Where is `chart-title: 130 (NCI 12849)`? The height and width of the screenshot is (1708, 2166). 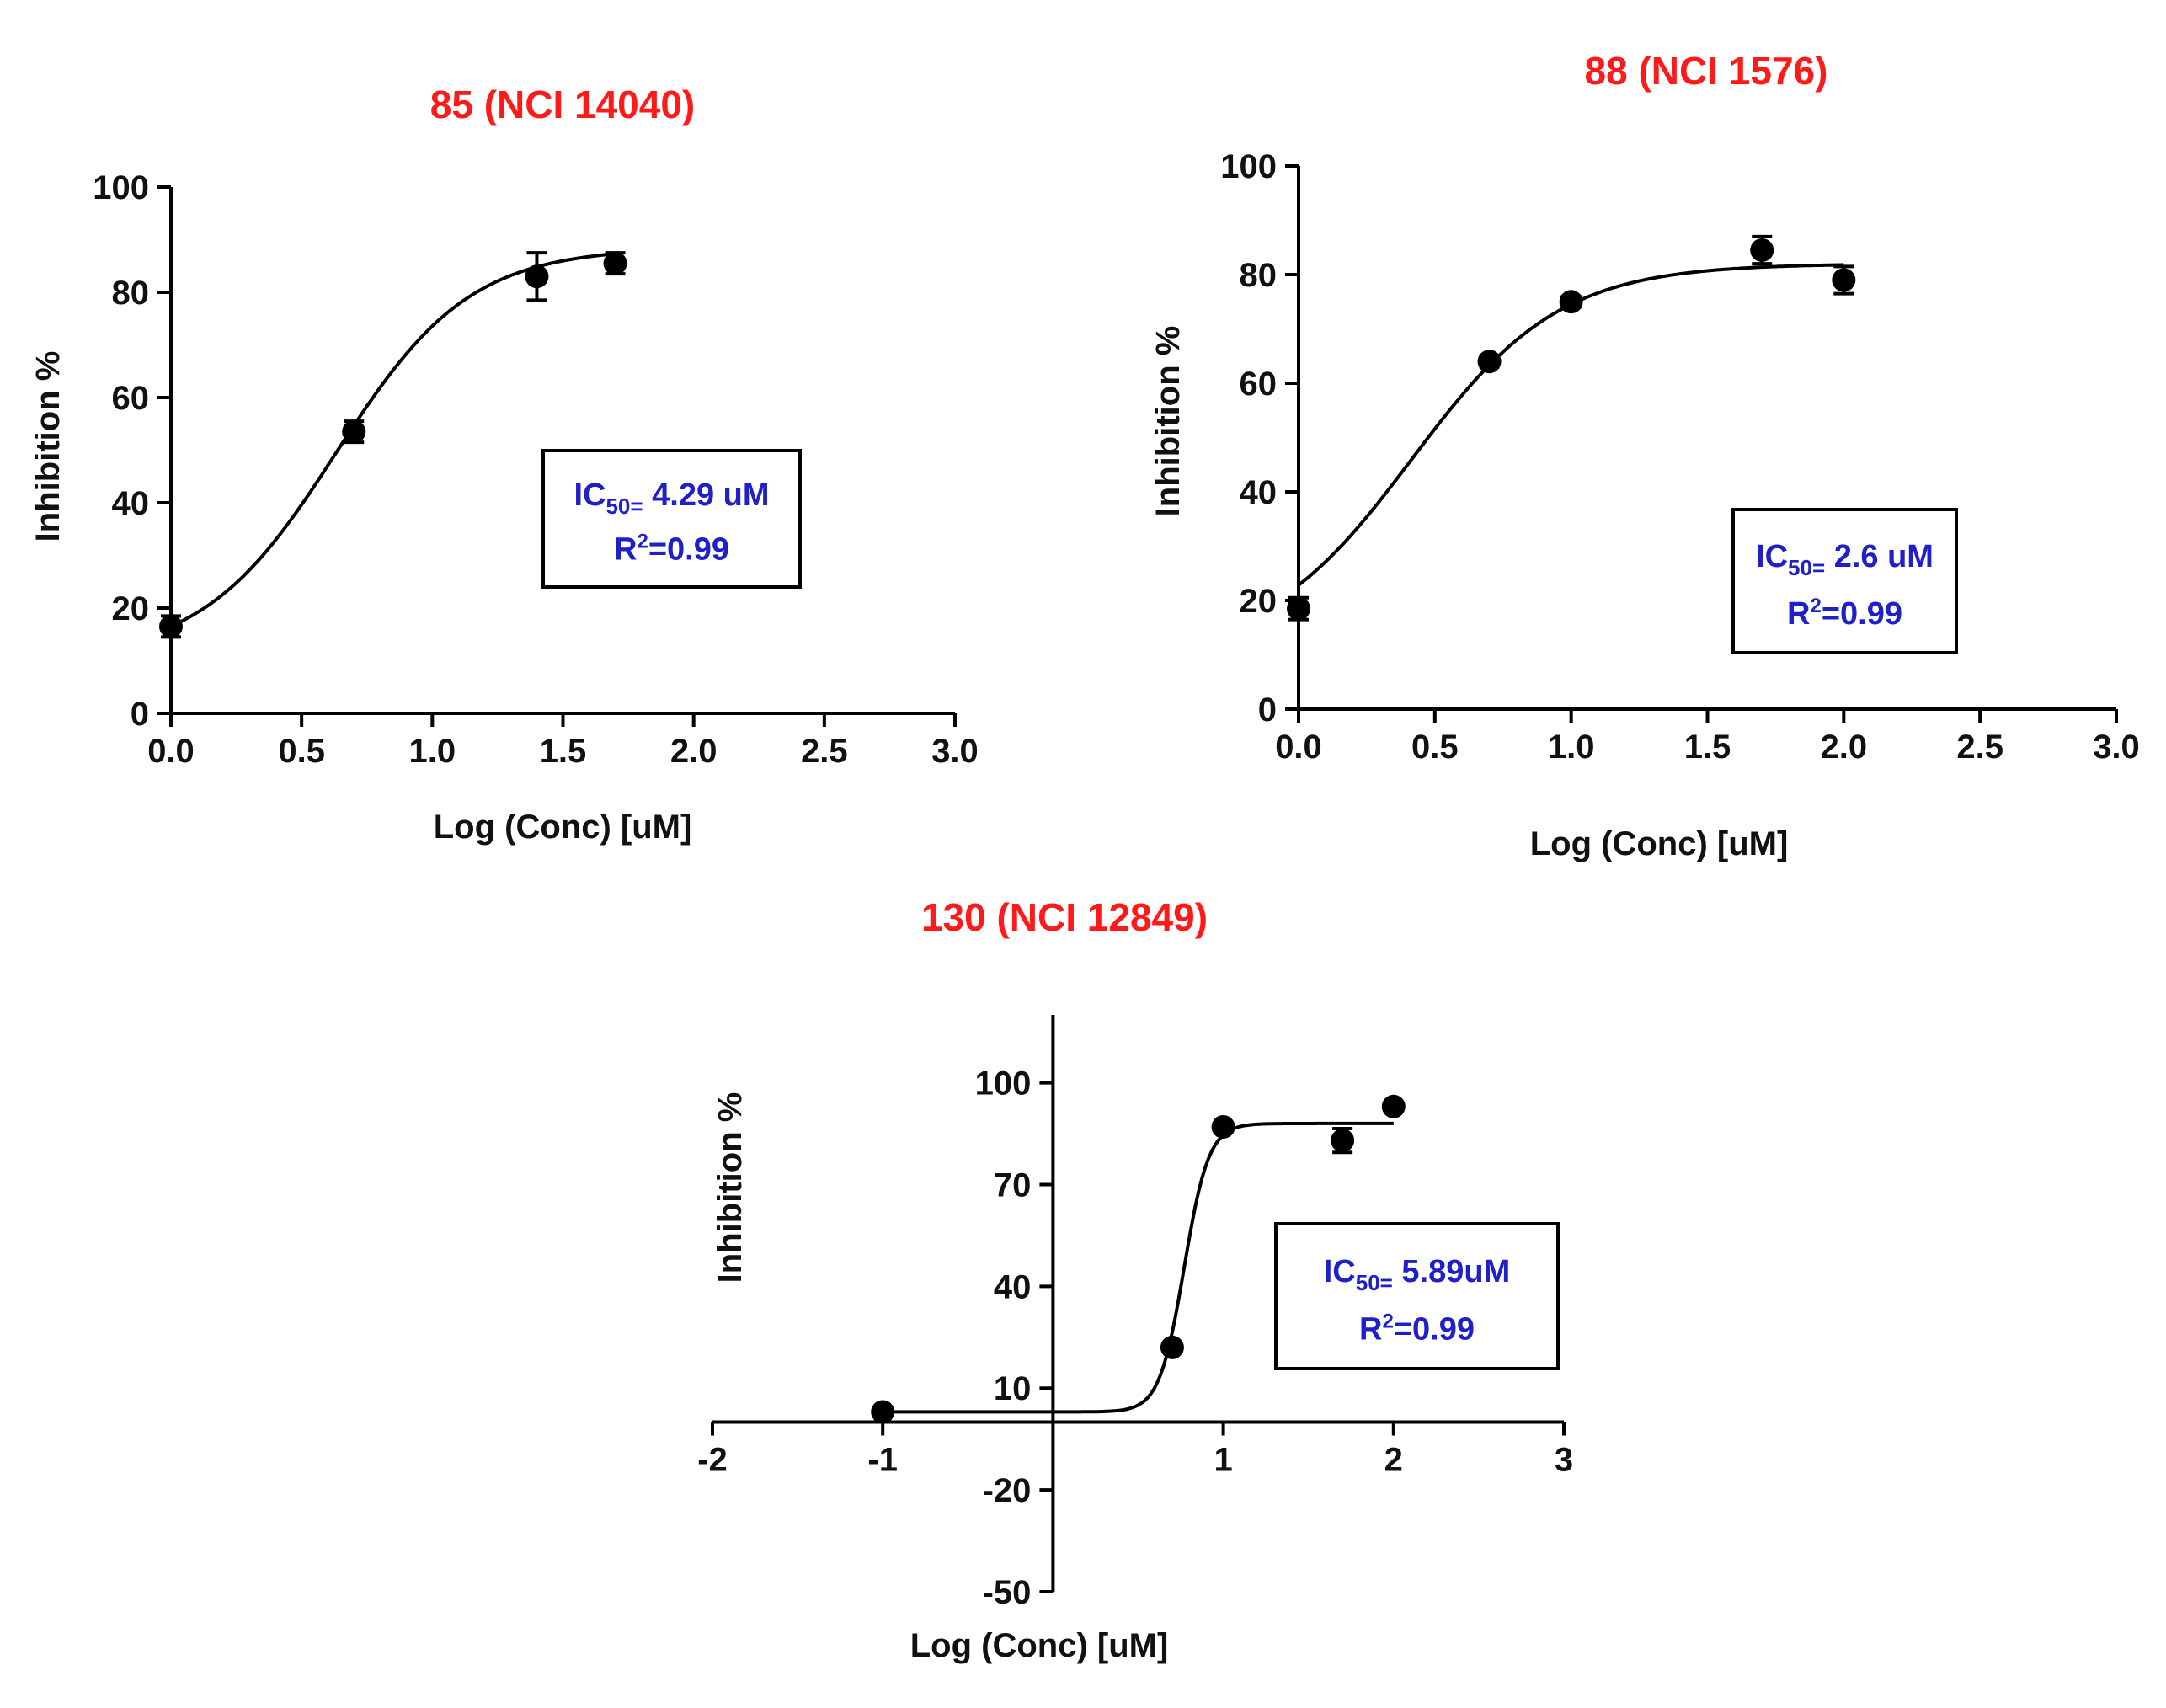 chart-title: 130 (NCI 12849) is located at coordinates (1064, 917).